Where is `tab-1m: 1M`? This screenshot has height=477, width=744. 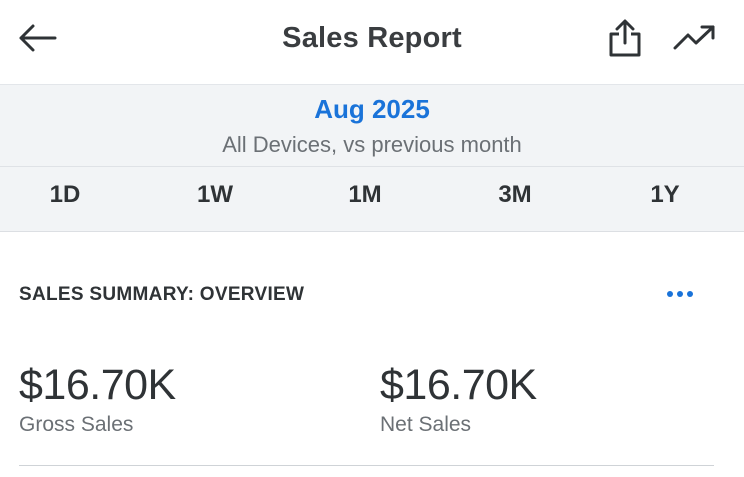
tab-1m: 1M is located at coordinates (365, 194).